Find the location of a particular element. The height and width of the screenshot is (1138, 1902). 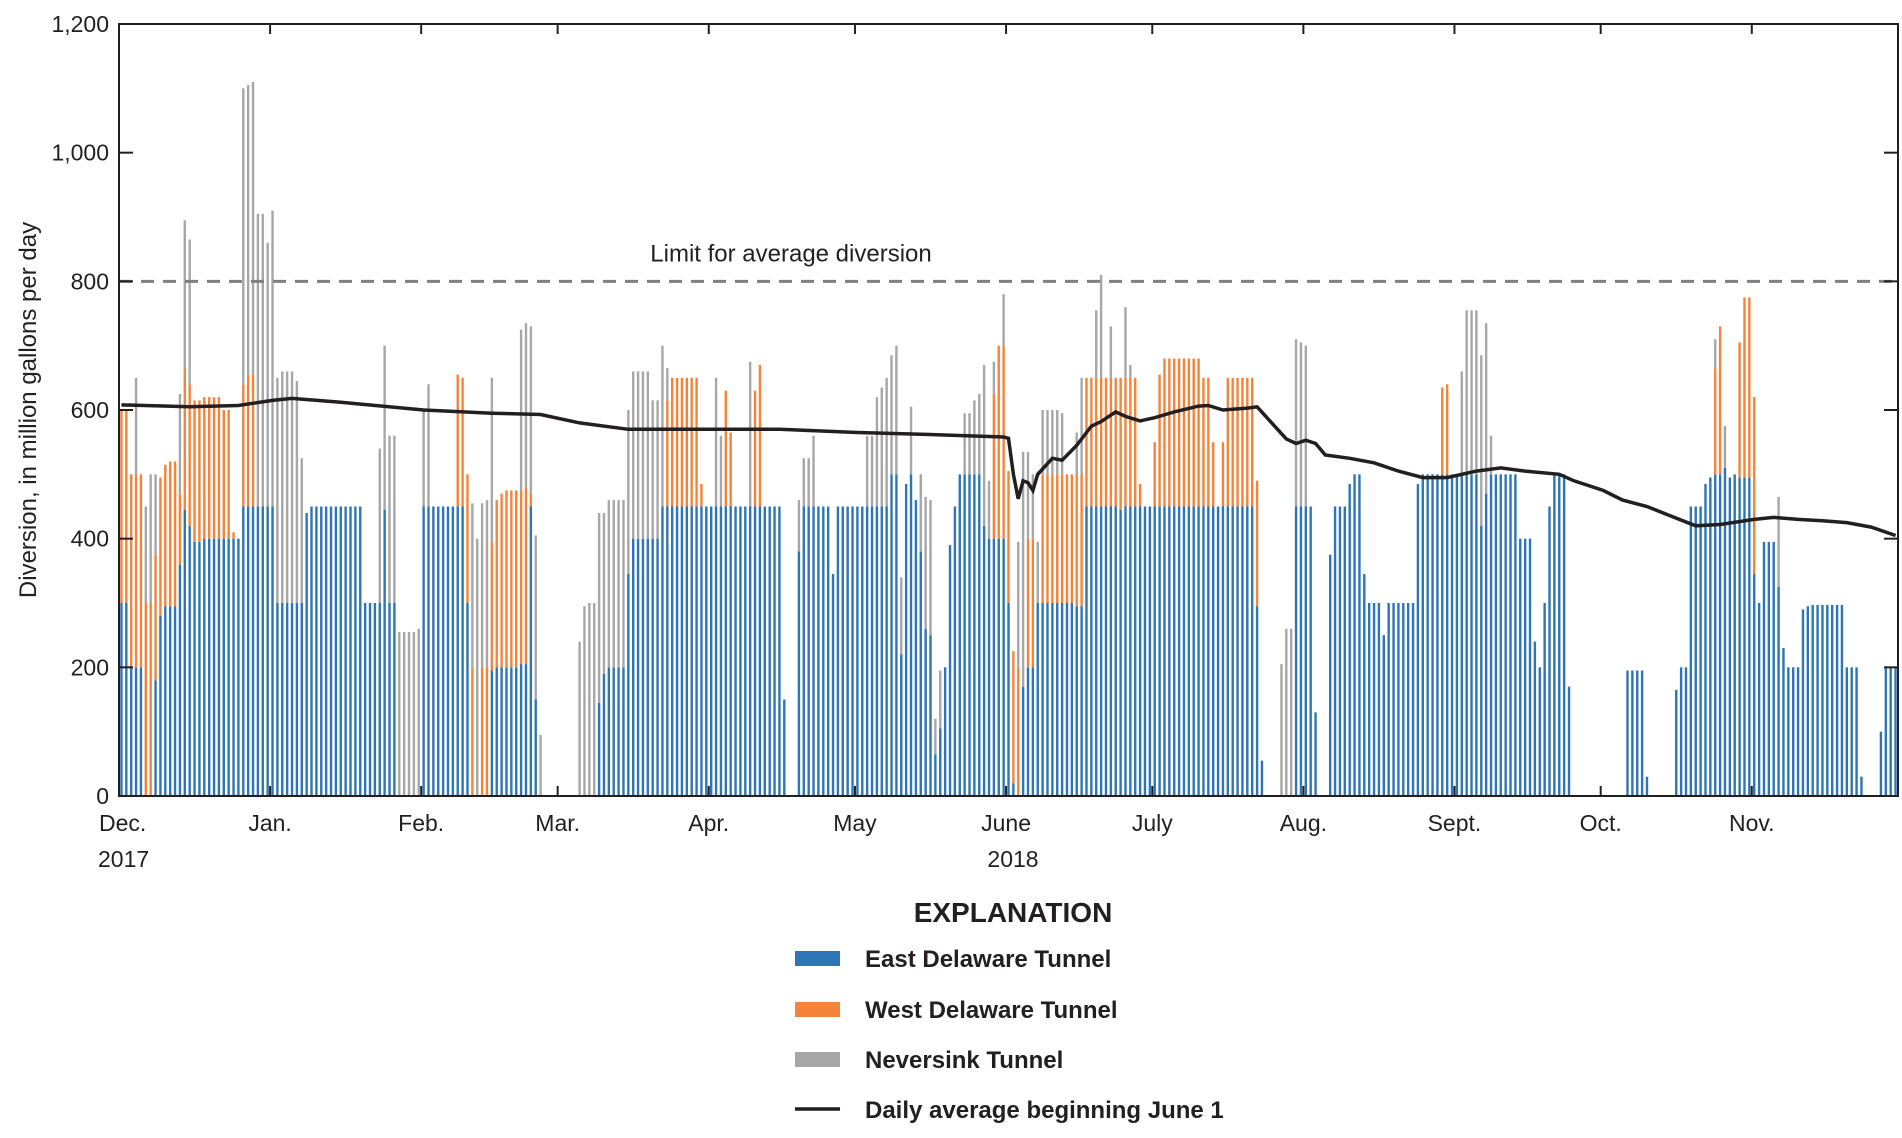

y-tick-label: 800 is located at coordinates (90, 281).